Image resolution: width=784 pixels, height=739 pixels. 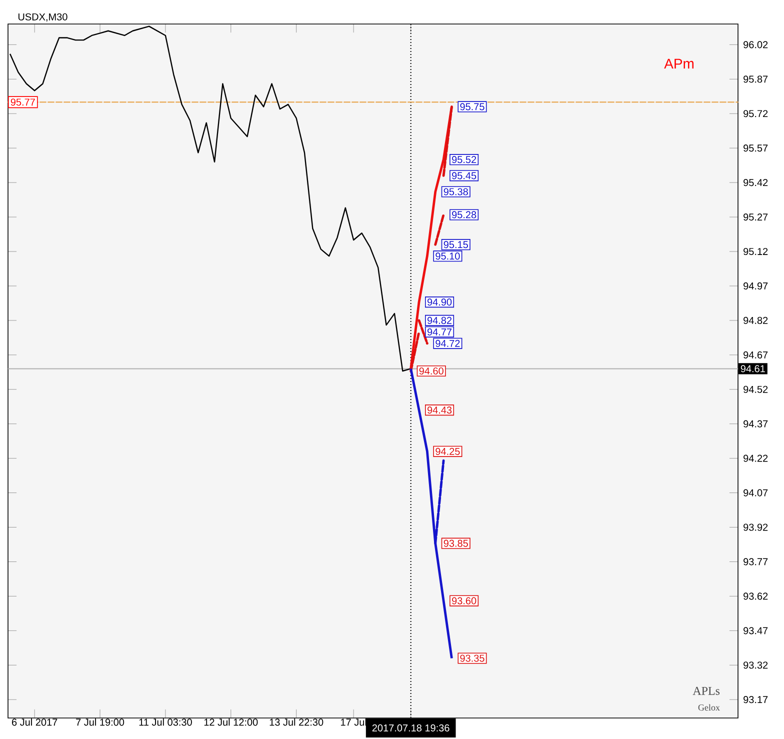 What do you see at coordinates (431, 370) in the screenshot?
I see `data-label: 94.60` at bounding box center [431, 370].